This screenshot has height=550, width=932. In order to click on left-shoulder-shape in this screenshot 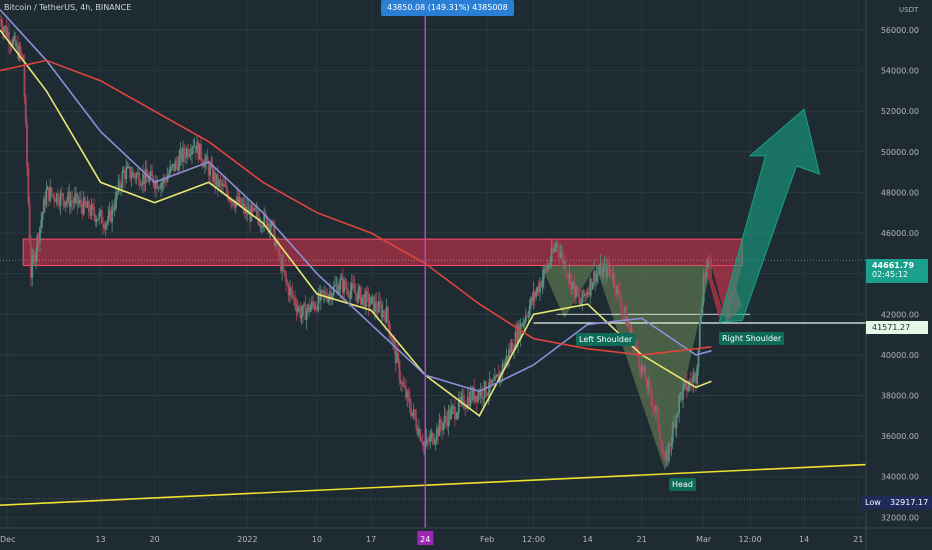, I will do `click(568, 292)`.